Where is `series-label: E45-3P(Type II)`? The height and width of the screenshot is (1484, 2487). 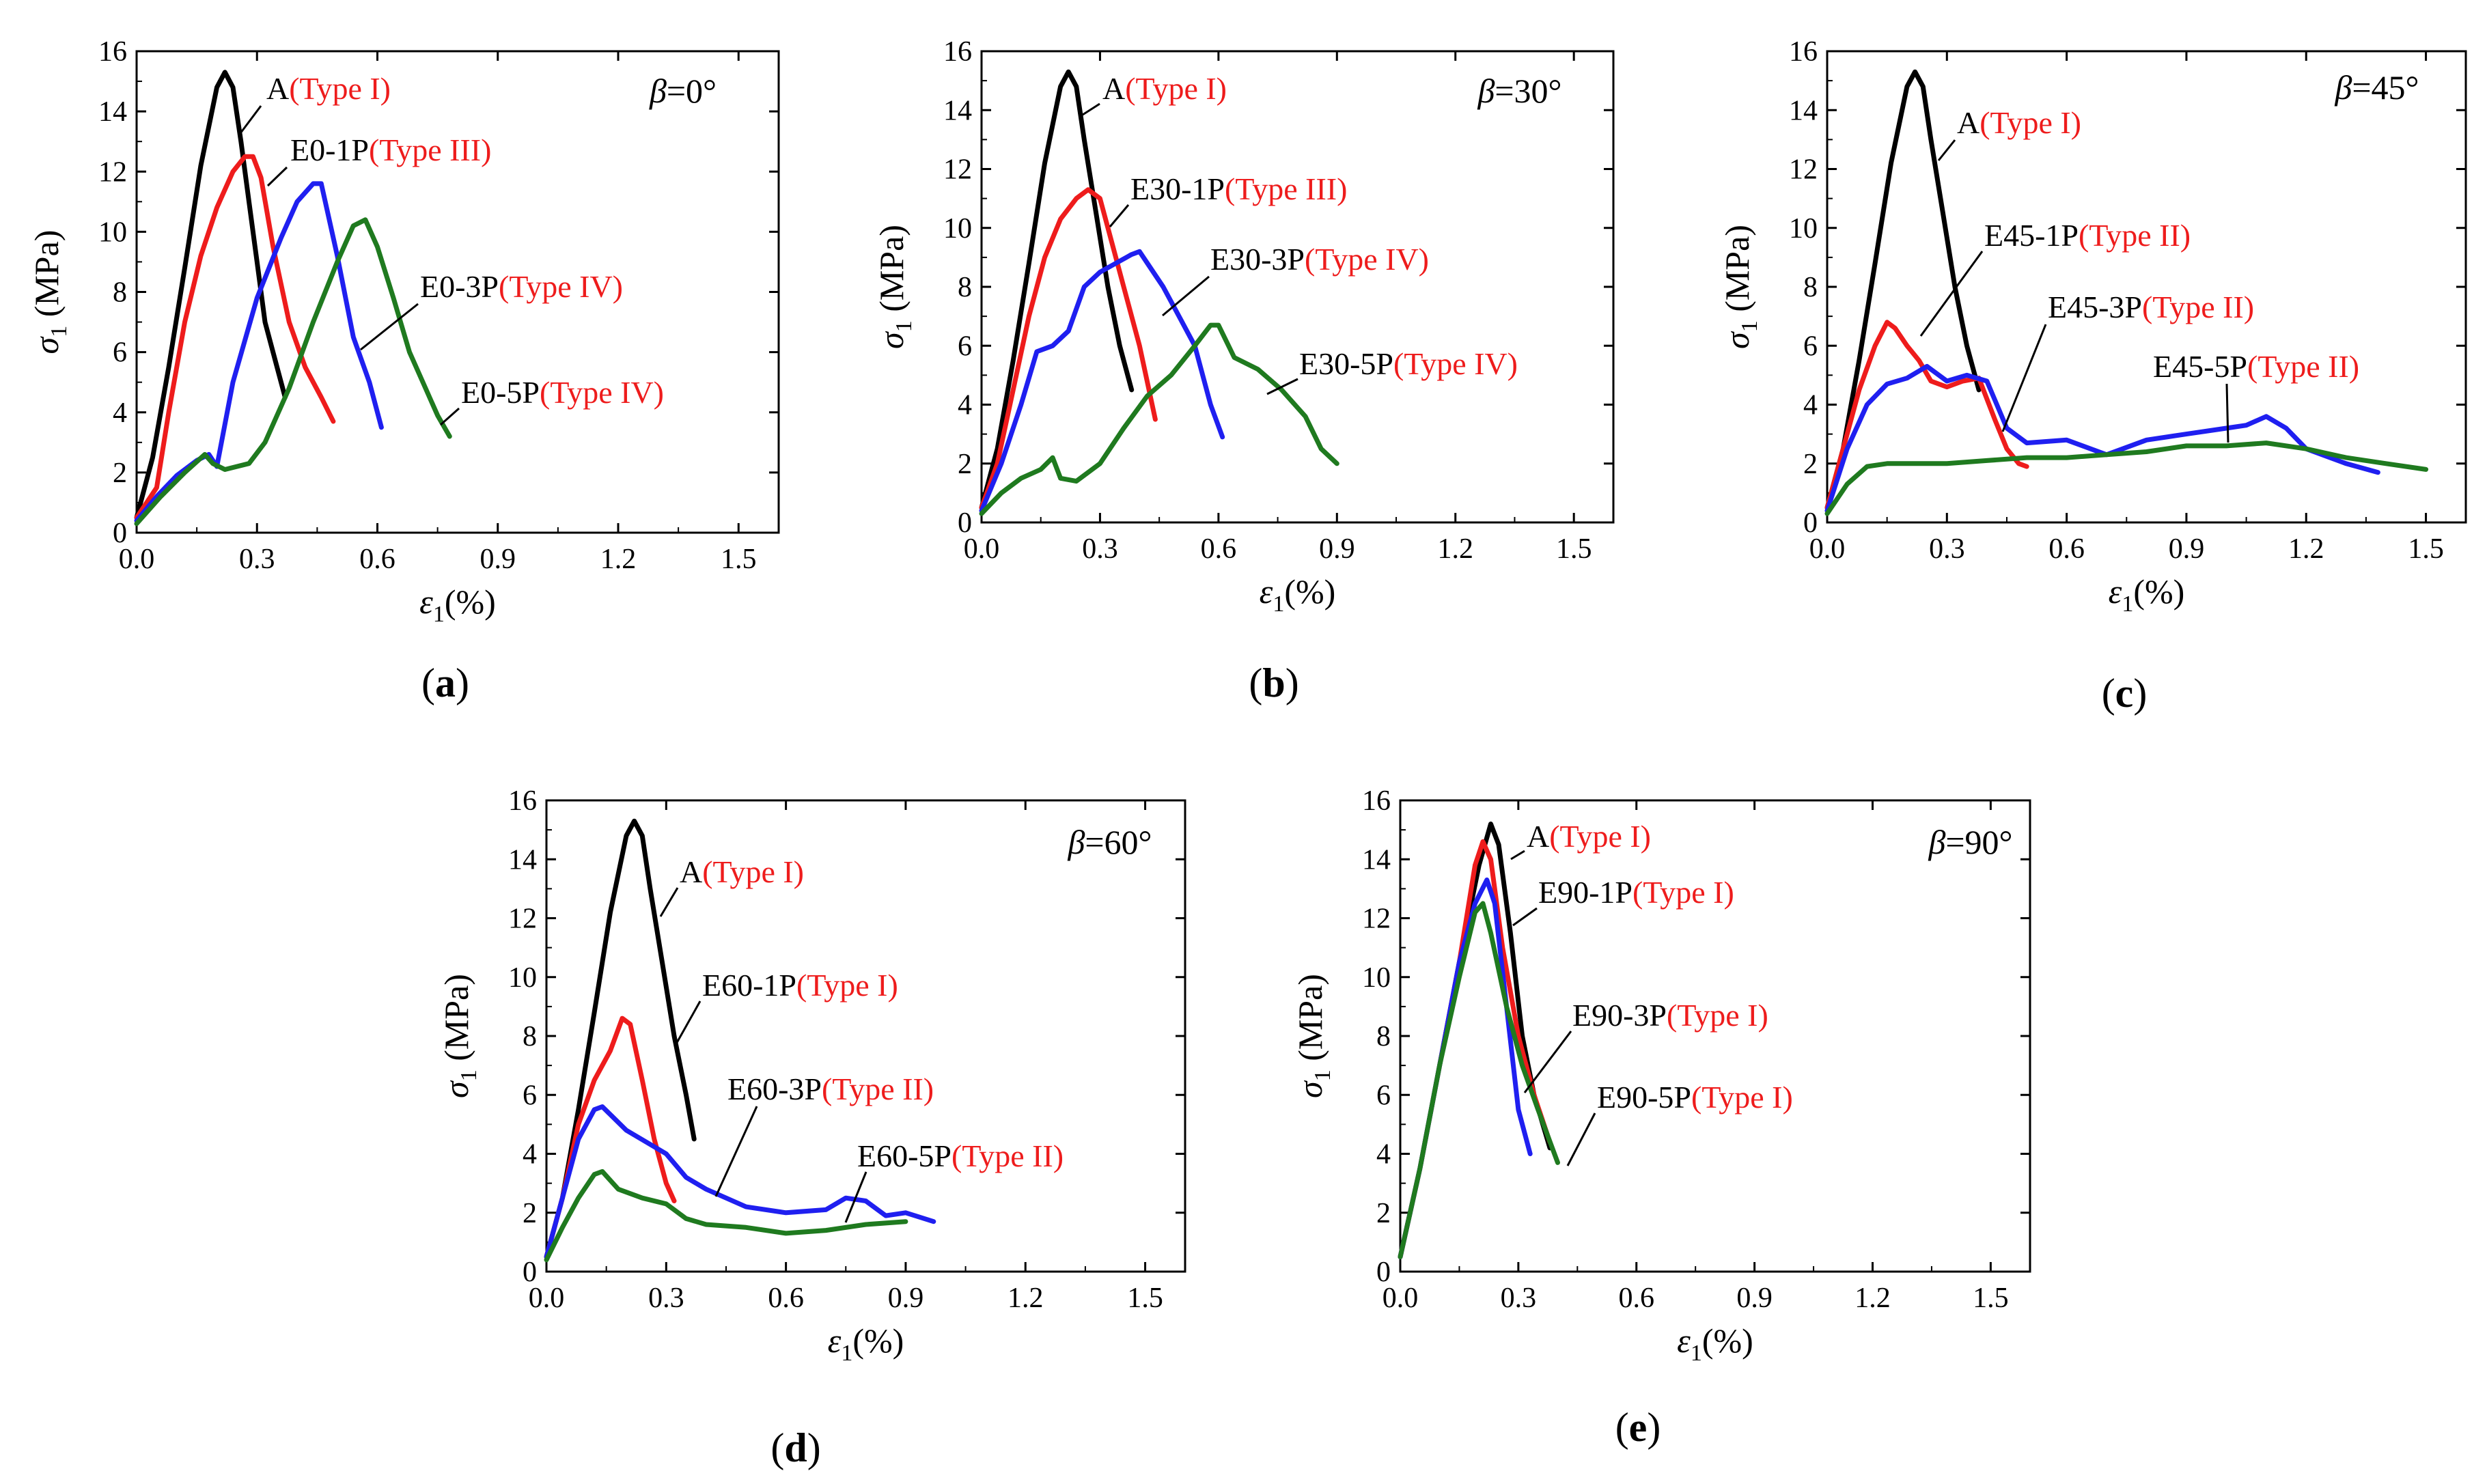
series-label: E45-3P(Type II) is located at coordinates (2151, 307).